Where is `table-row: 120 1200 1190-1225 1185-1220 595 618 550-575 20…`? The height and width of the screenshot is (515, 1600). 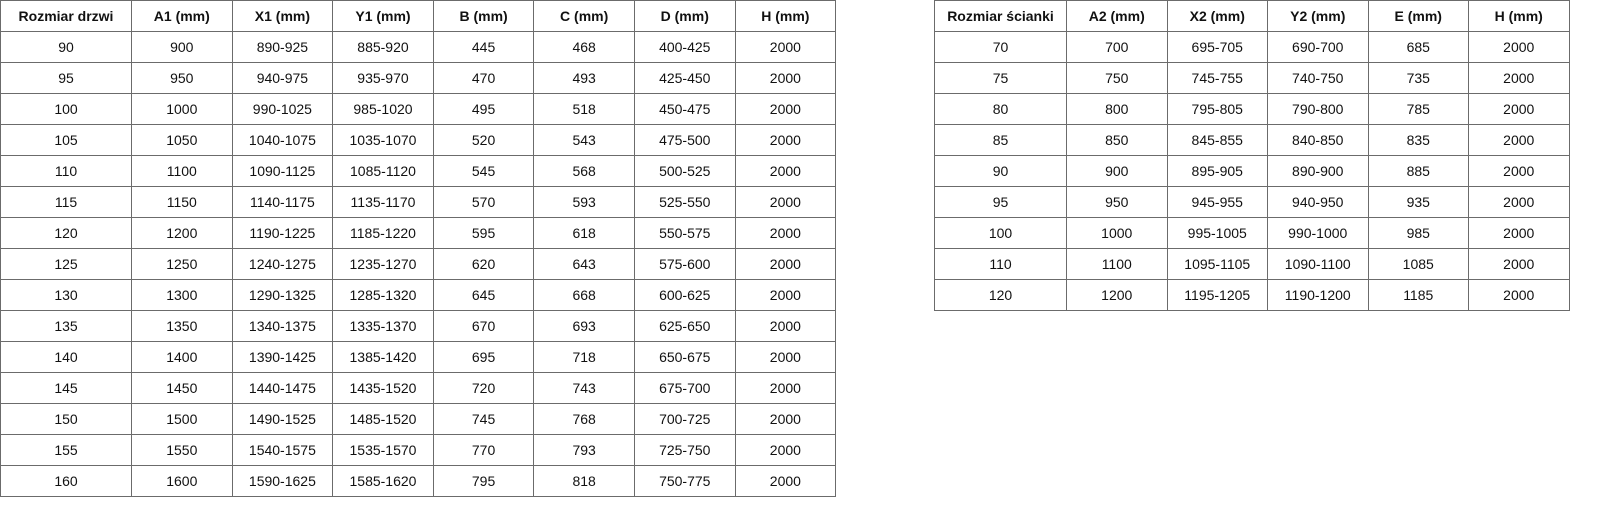 table-row: 120 1200 1190-1225 1185-1220 595 618 550-575 20… is located at coordinates (418, 233).